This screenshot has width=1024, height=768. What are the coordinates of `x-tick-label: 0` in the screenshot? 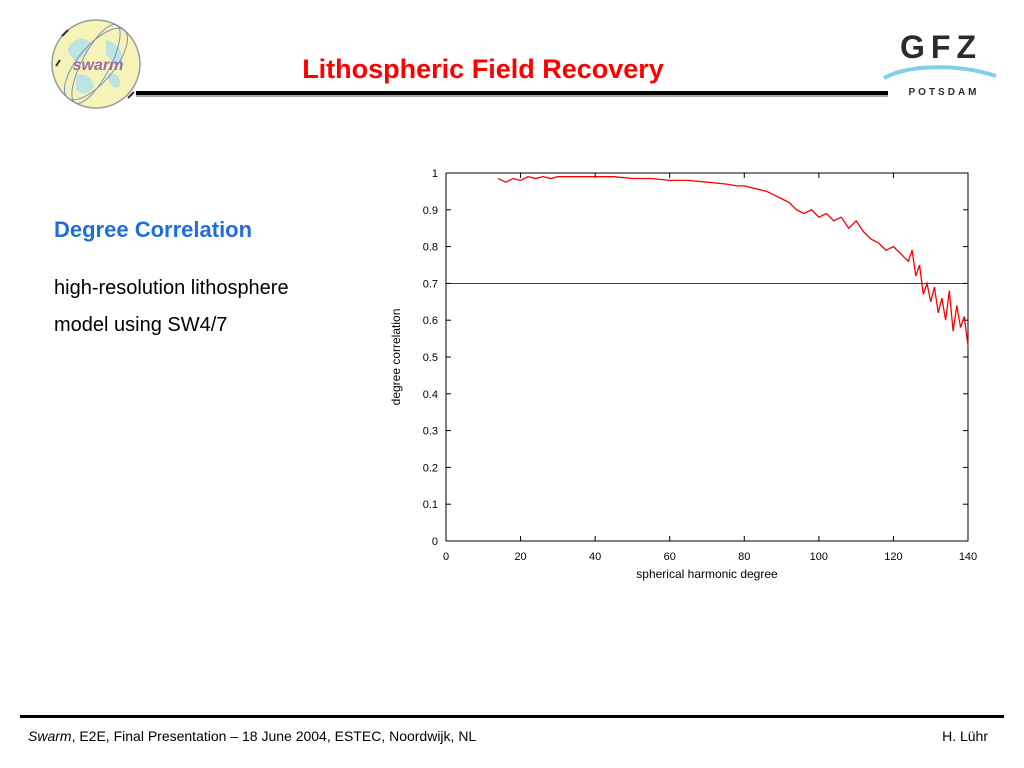 It's located at (446, 557).